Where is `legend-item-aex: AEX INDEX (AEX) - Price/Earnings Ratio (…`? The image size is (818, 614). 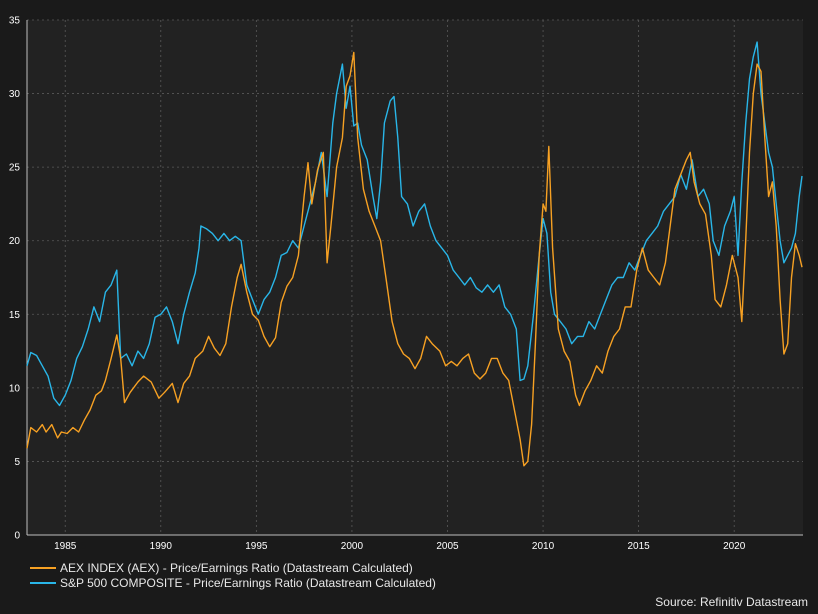 legend-item-aex: AEX INDEX (AEX) - Price/Earnings Ratio (… is located at coordinates (233, 568).